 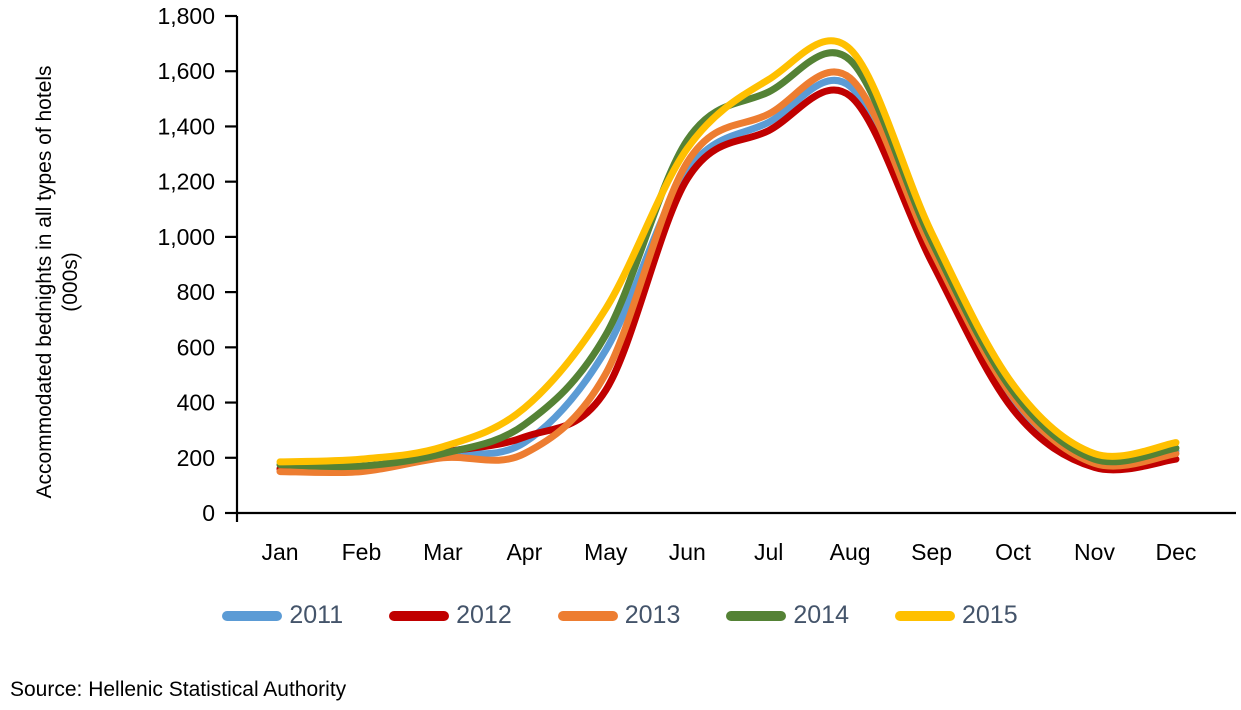 I want to click on x-tick-label: Nov, so click(x=1094, y=552).